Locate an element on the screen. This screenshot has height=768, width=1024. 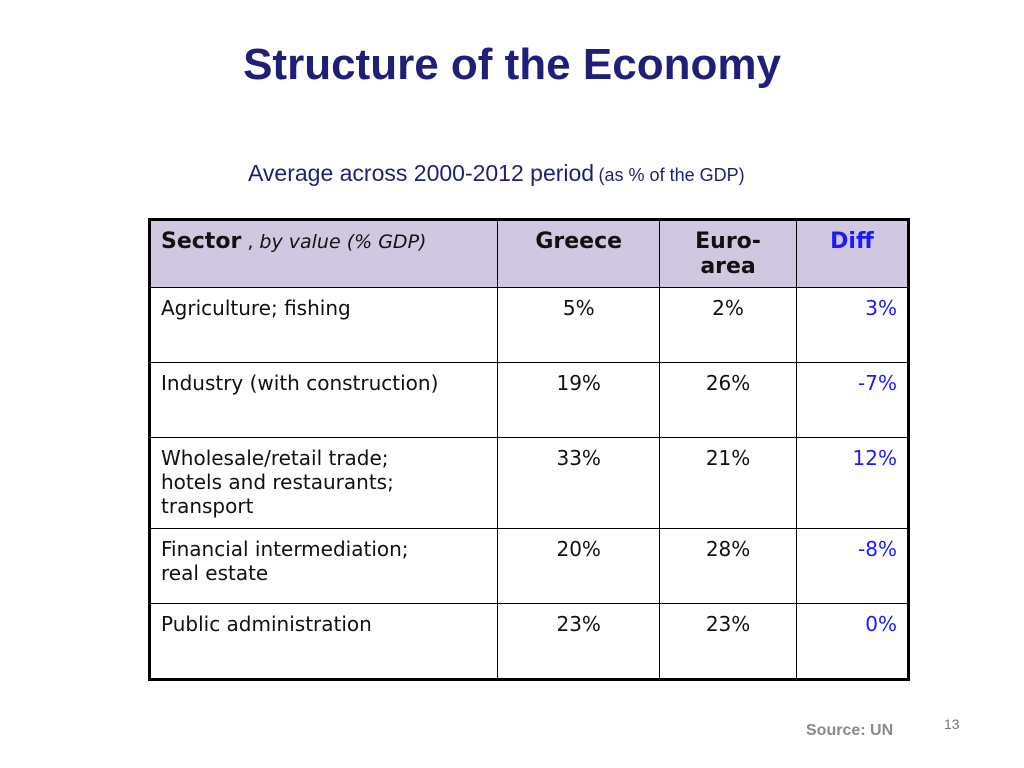
cell-sector: Public administration is located at coordinates (323, 641).